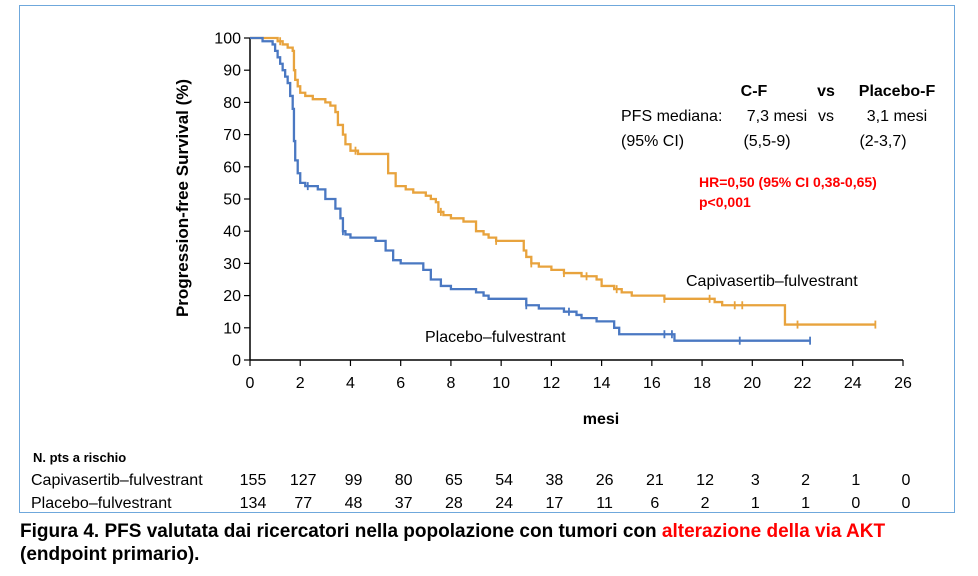 This screenshot has width=978, height=576. I want to click on row1-label: PFS mediana:, so click(671, 116).